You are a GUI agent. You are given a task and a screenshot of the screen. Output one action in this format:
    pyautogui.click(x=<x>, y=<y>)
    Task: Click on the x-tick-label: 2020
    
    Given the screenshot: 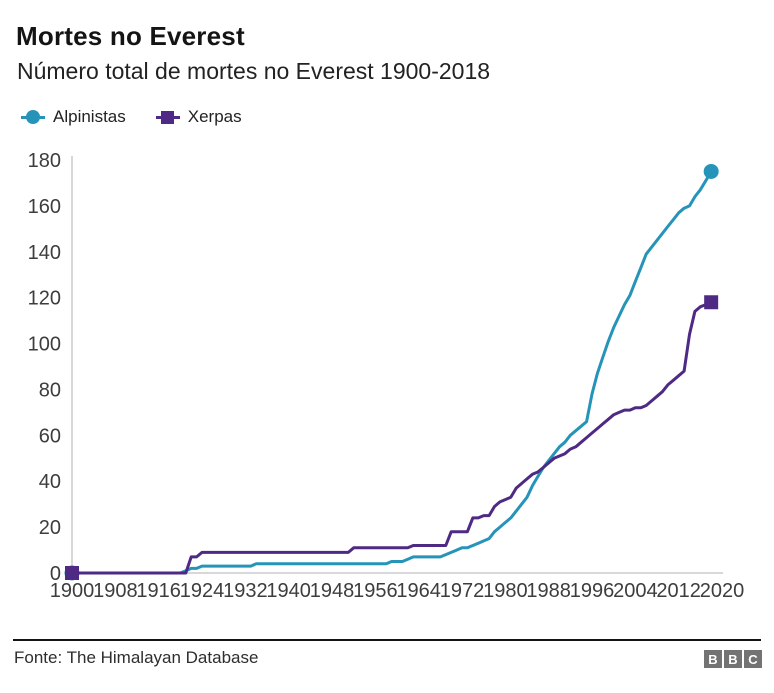 What is the action you would take?
    pyautogui.click(x=722, y=591)
    